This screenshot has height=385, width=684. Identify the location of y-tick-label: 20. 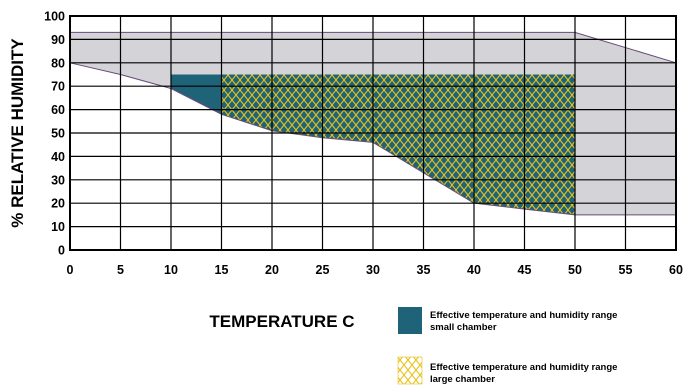
(58, 204).